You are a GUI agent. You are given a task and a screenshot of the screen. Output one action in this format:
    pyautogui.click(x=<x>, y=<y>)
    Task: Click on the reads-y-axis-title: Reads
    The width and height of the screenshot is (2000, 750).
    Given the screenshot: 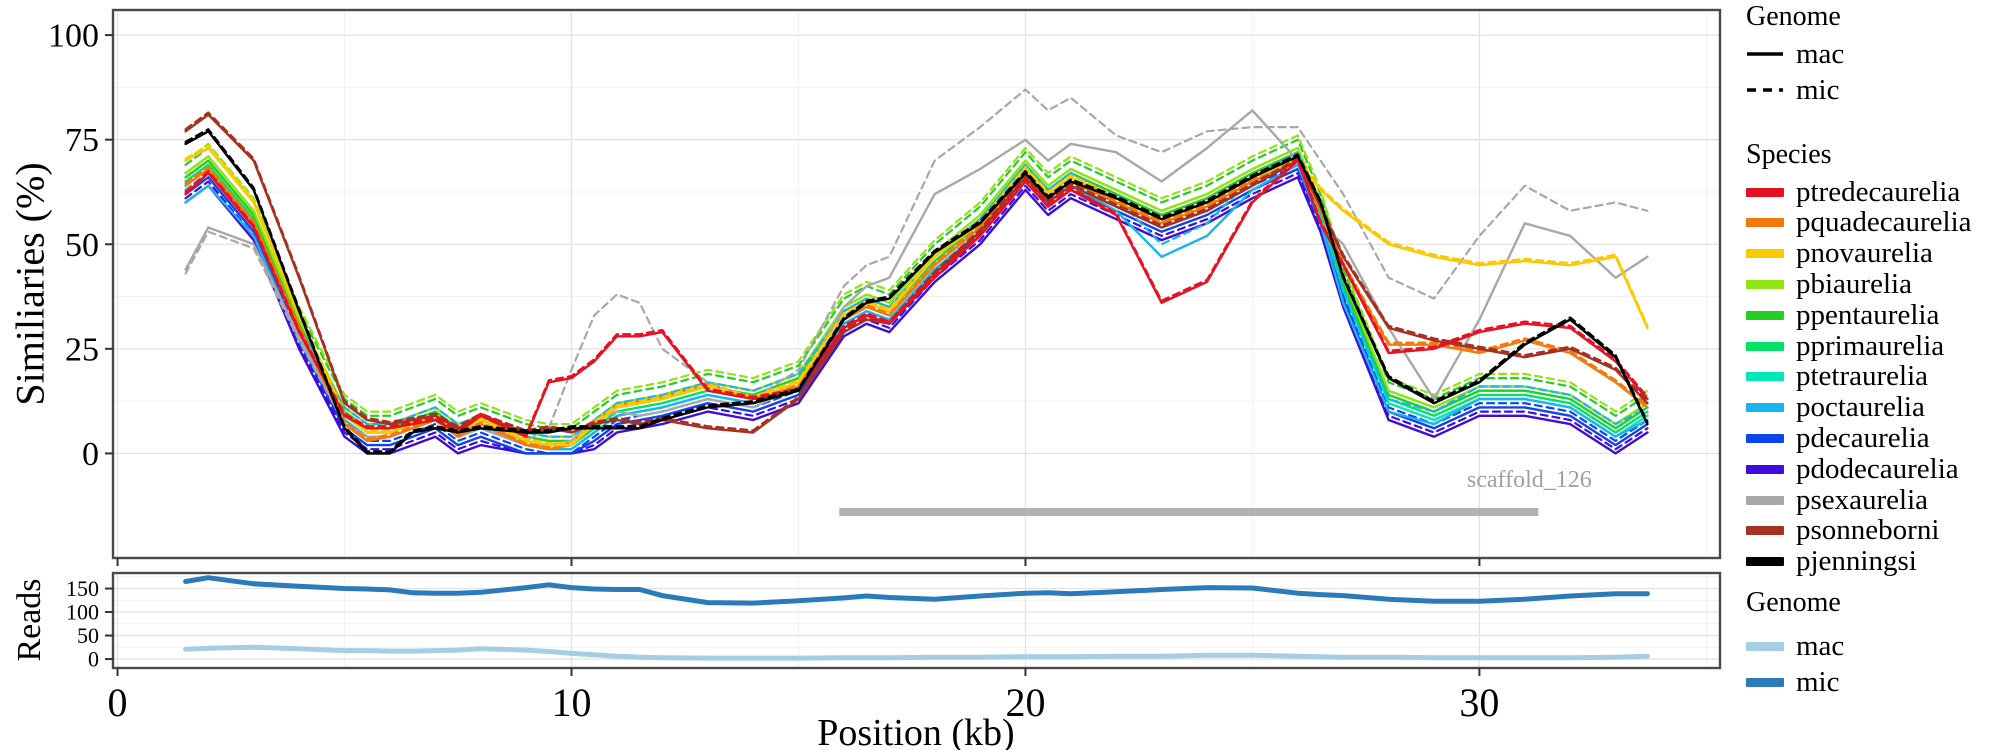 What is the action you would take?
    pyautogui.click(x=29, y=620)
    